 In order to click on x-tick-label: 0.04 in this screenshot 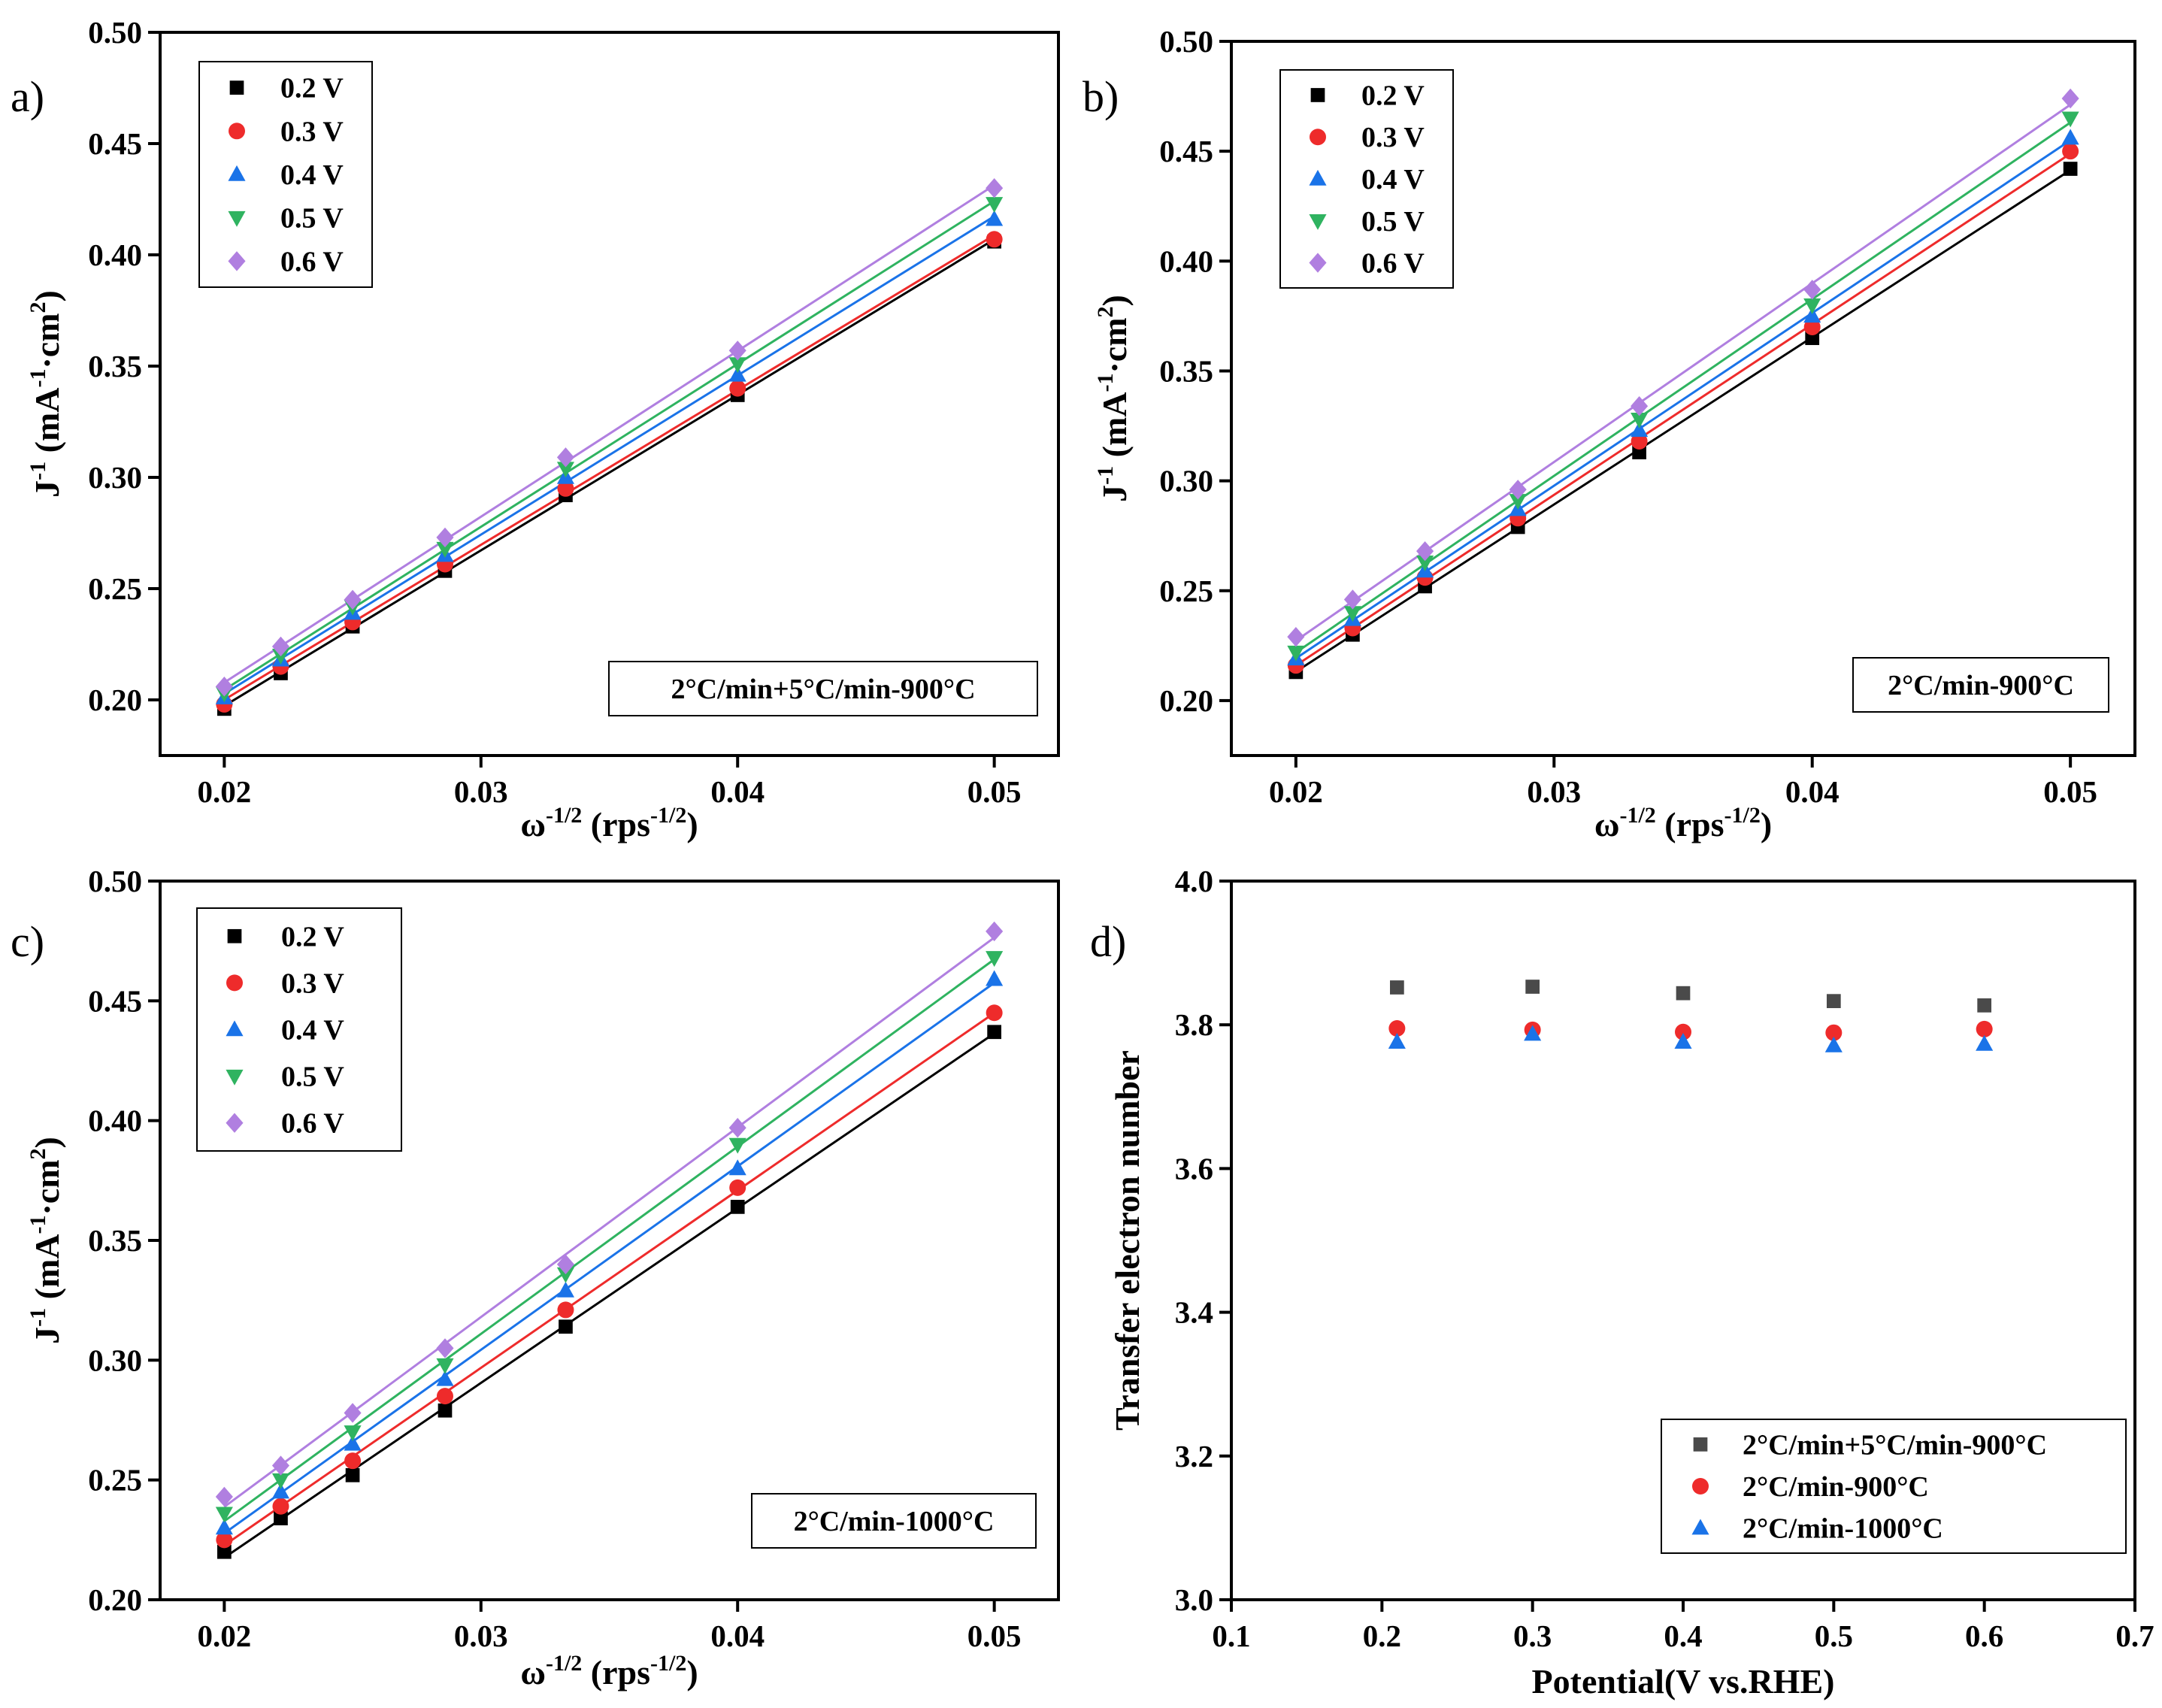, I will do `click(737, 791)`.